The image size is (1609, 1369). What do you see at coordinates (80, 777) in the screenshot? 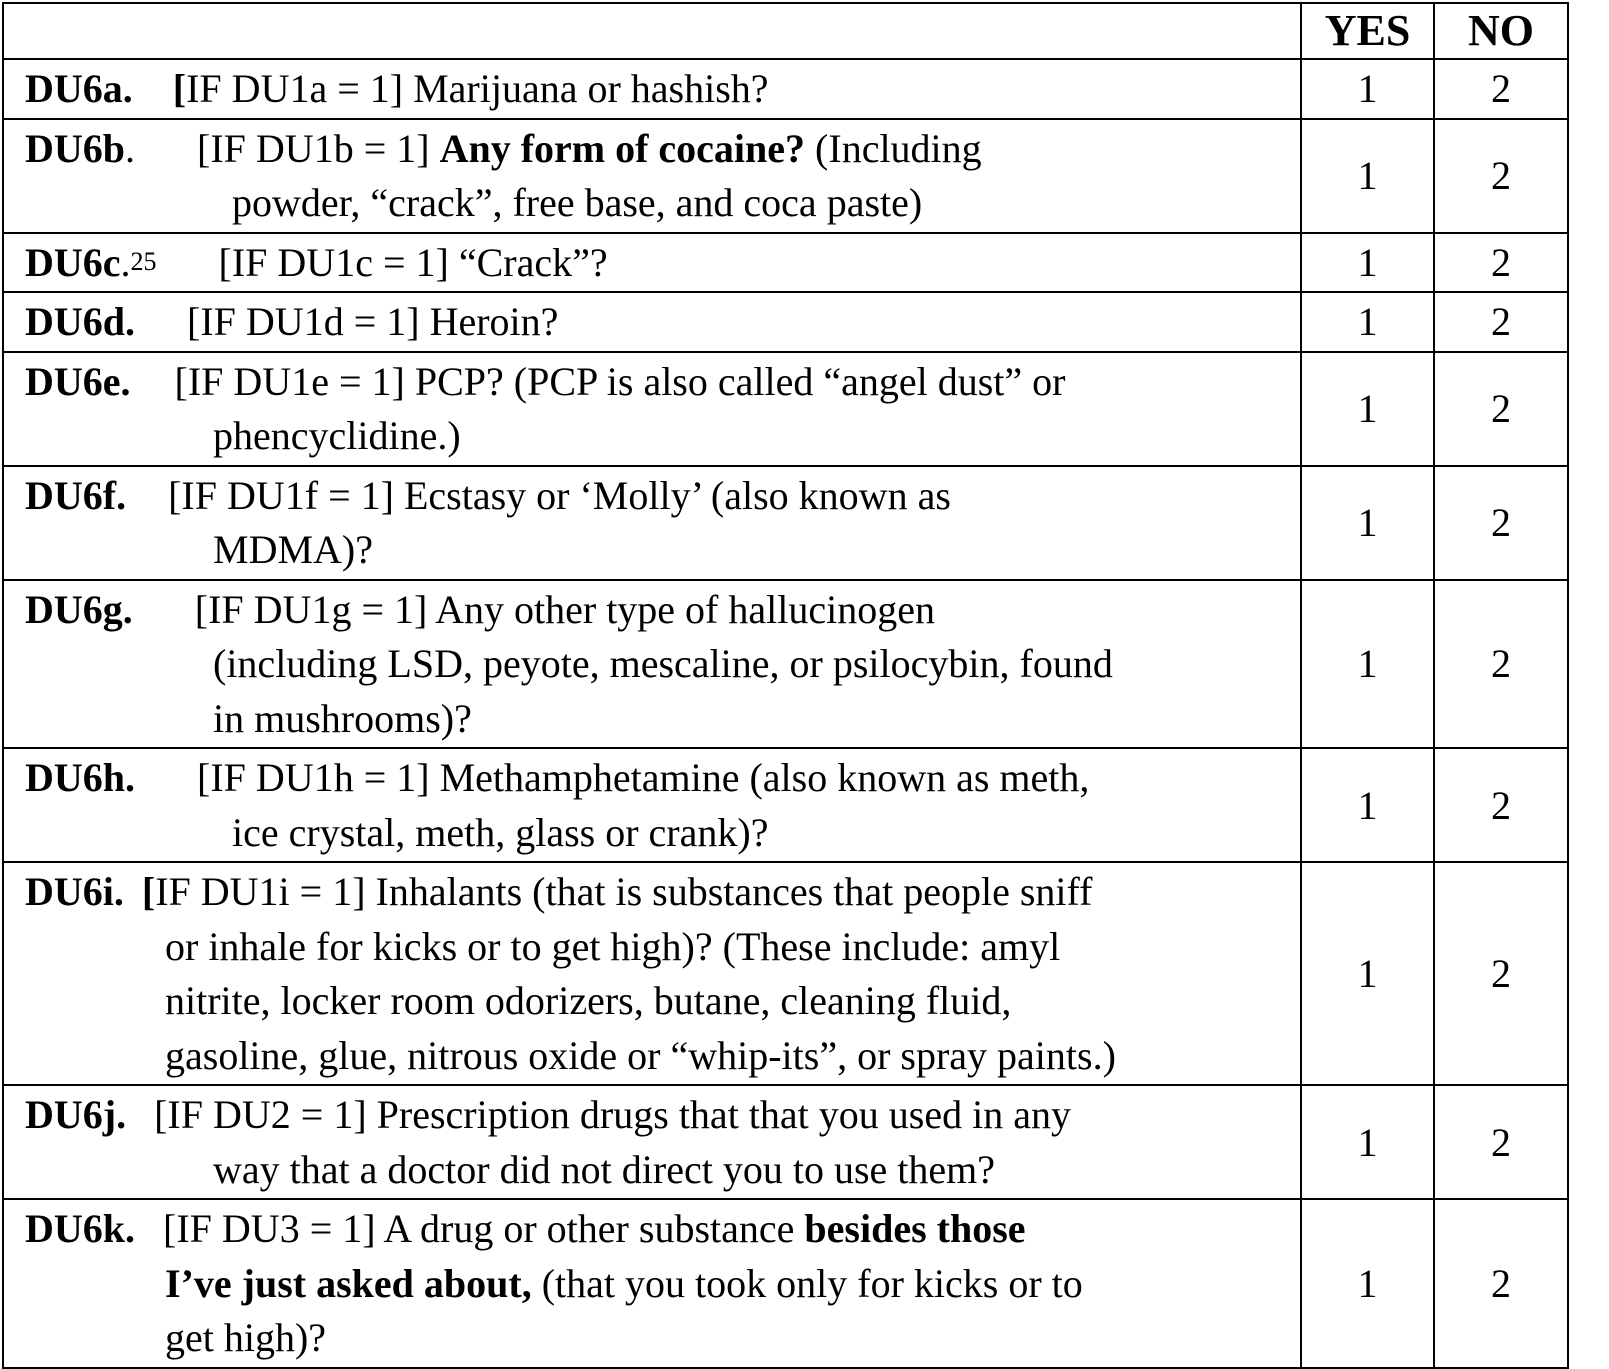
I see `question-id: DU6h.` at bounding box center [80, 777].